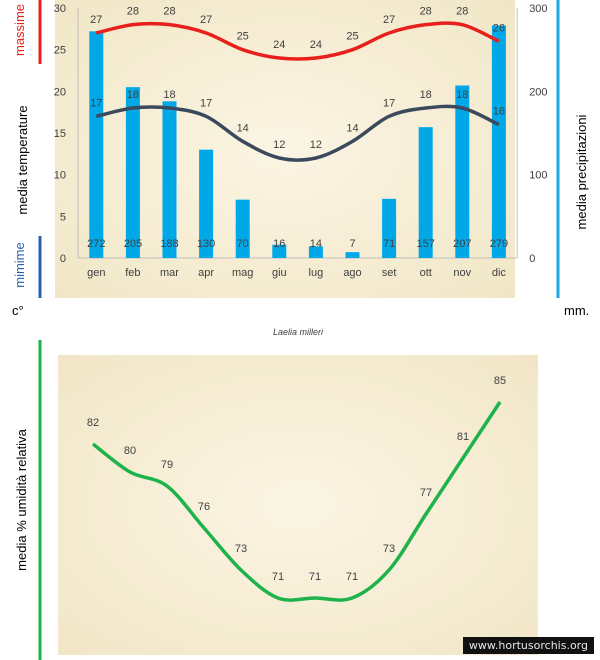 The height and width of the screenshot is (660, 600). What do you see at coordinates (581, 171) in the screenshot?
I see `precip-y-axis-label: media precipitazioni` at bounding box center [581, 171].